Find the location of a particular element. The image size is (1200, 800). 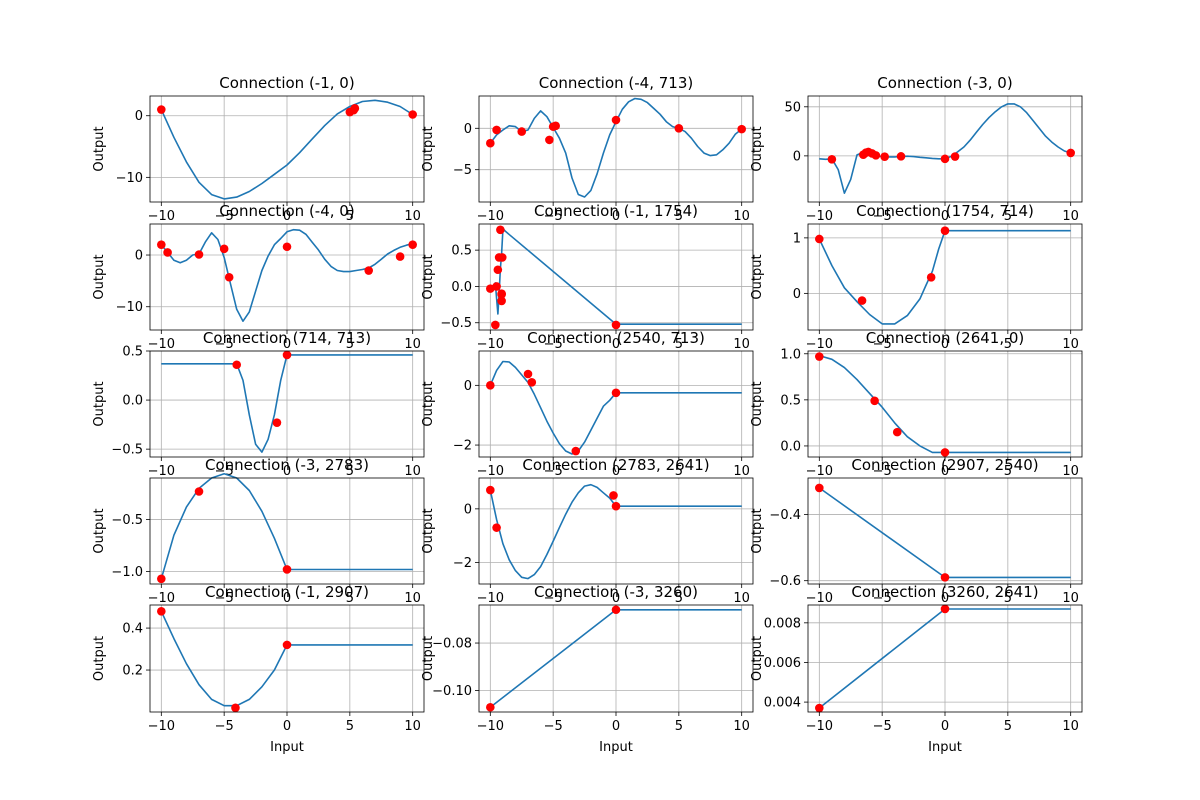

subplot-title: Connection (-4, 713) is located at coordinates (616, 83).